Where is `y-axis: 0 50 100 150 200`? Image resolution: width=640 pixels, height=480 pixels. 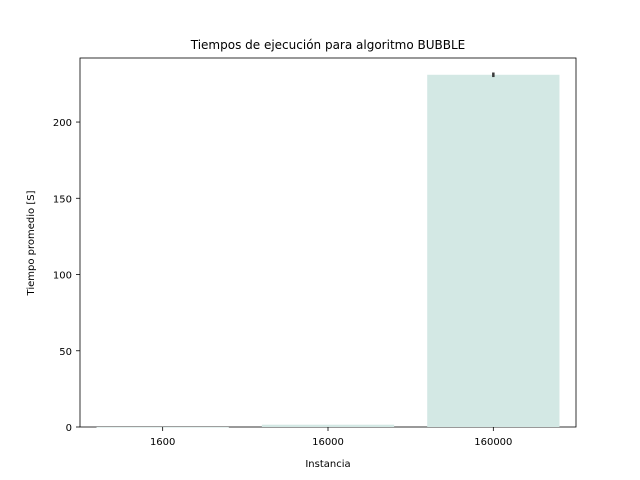 y-axis: 0 50 100 150 200 is located at coordinates (66, 276).